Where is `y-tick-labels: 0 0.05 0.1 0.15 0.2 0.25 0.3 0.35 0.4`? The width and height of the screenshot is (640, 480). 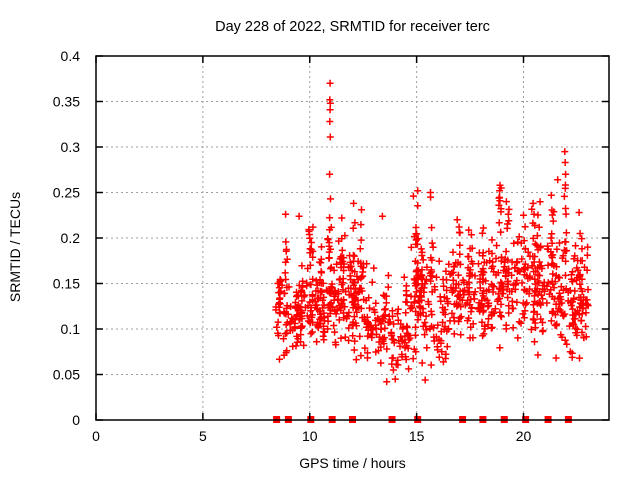 y-tick-labels: 0 0.05 0.1 0.15 0.2 0.25 0.3 0.35 0.4 is located at coordinates (66, 238).